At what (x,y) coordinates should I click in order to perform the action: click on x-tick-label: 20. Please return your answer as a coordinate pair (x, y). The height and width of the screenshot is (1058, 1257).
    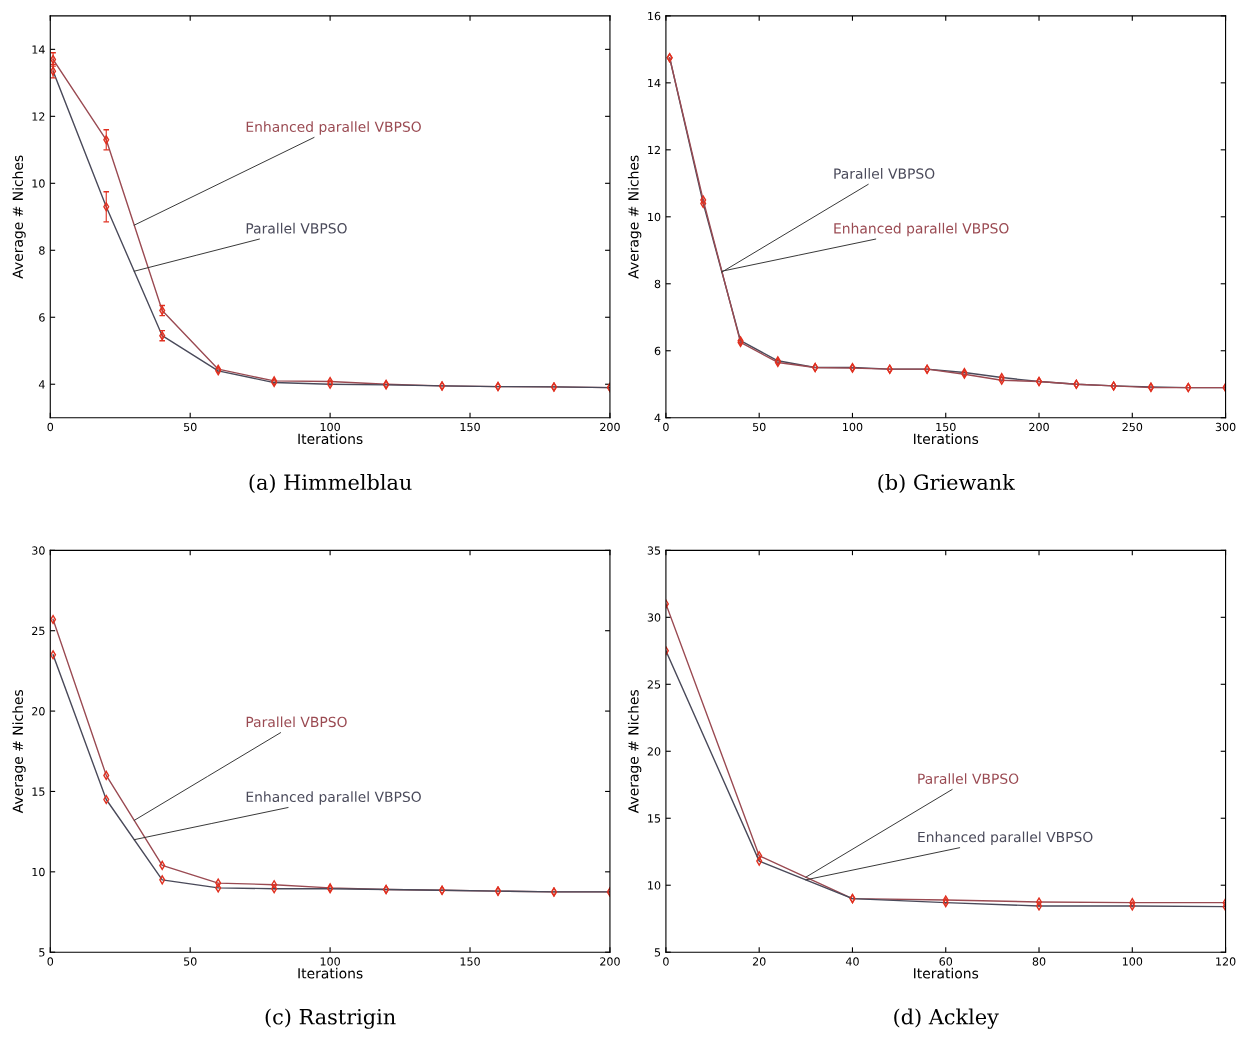
    Looking at the image, I should click on (759, 961).